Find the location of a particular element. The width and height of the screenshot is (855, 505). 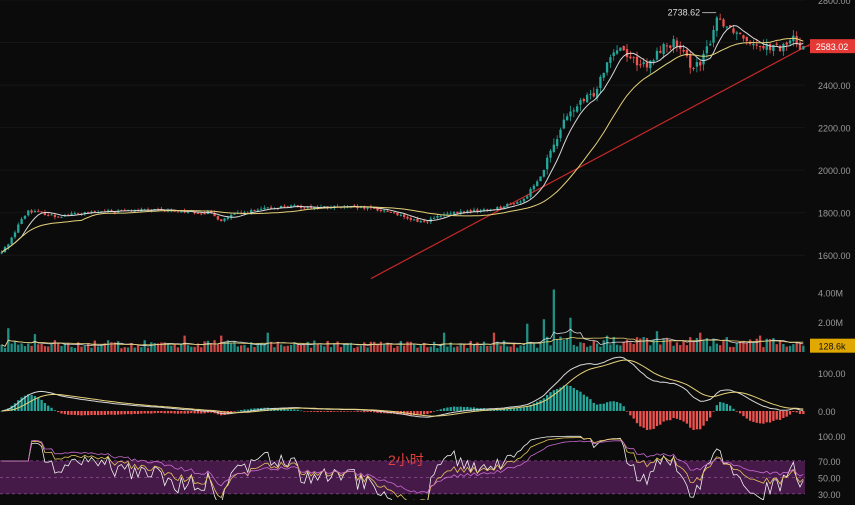

rsi-mid-line is located at coordinates (402, 470).